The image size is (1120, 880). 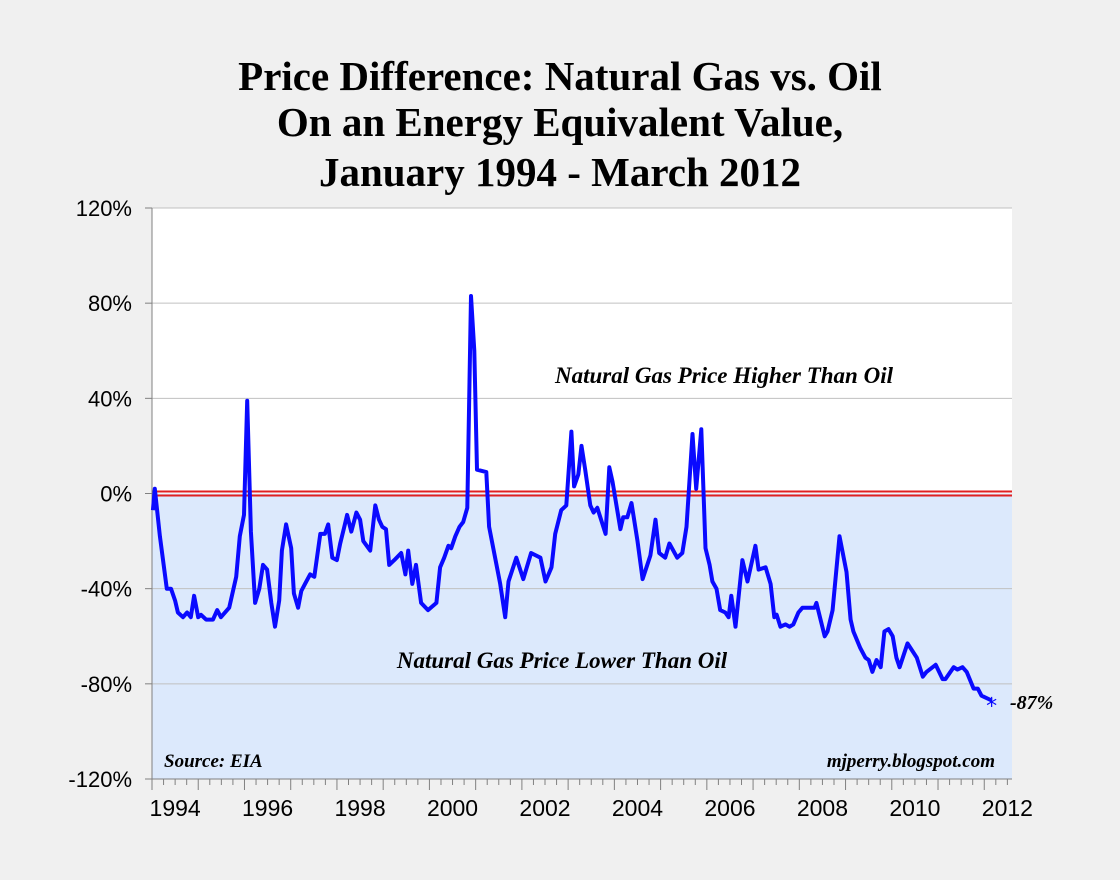 I want to click on last-value-label: -87%, so click(x=1031, y=703).